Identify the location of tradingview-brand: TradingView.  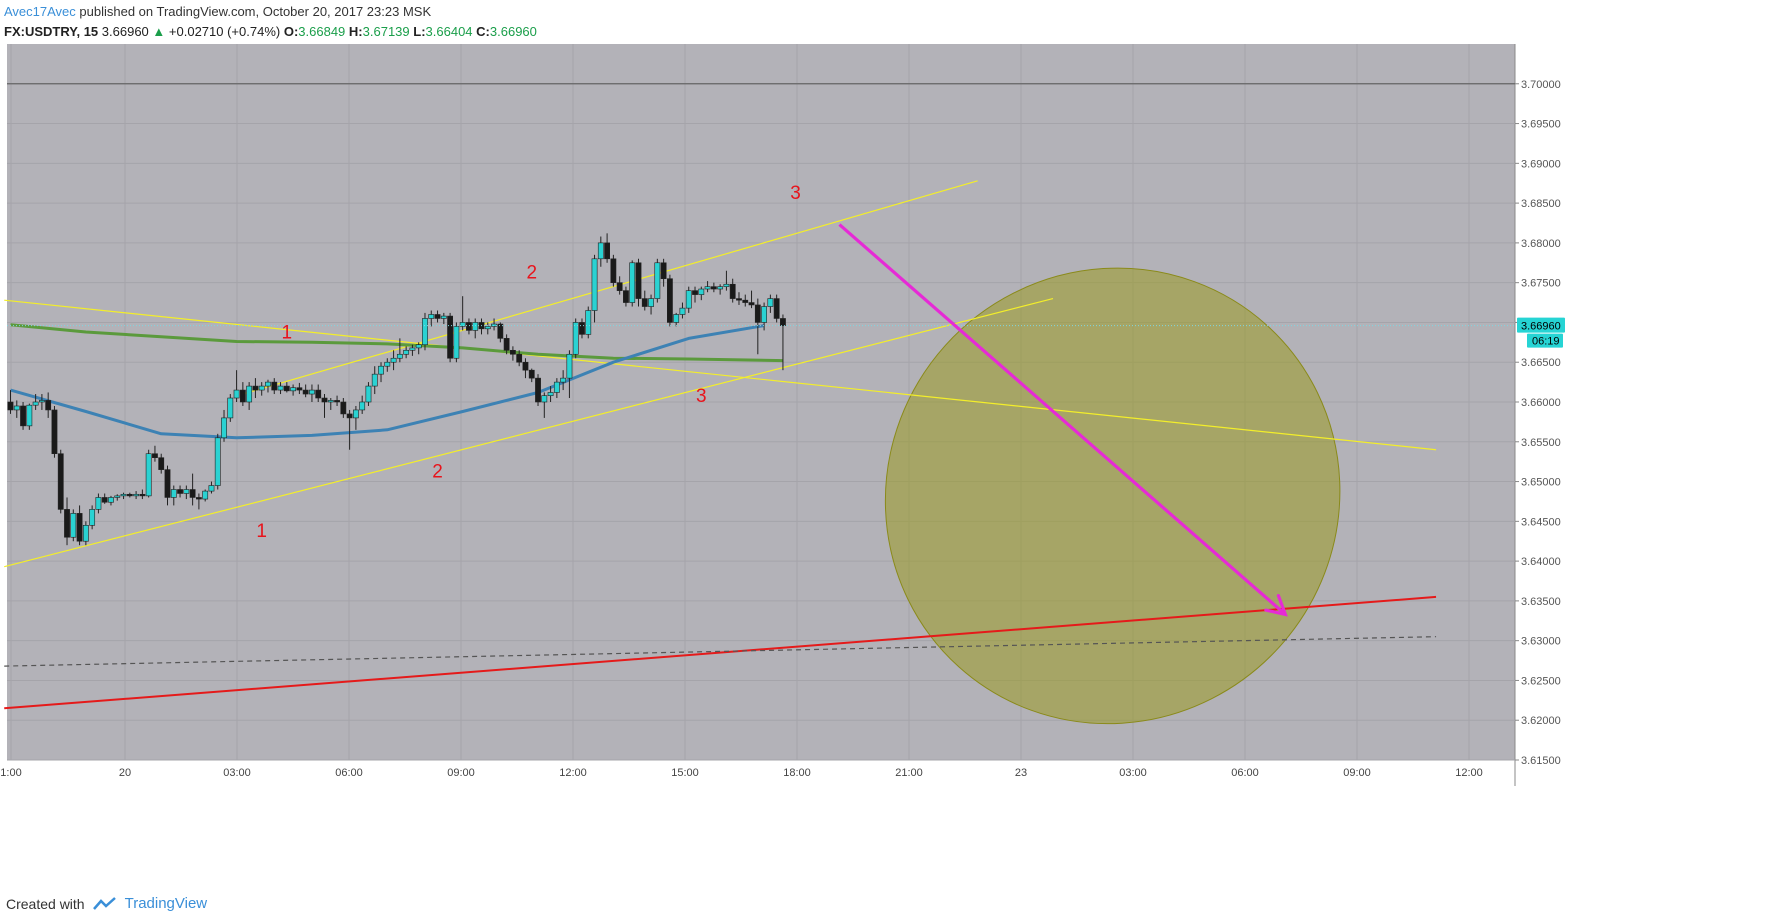
(166, 903).